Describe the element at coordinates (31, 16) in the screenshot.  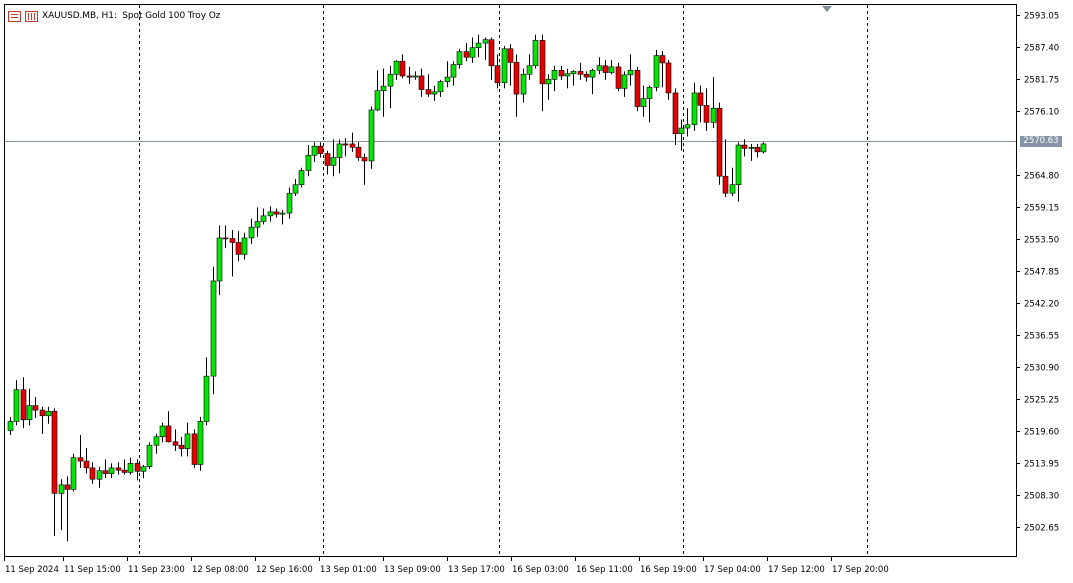
I see `multi-chart-icon` at that location.